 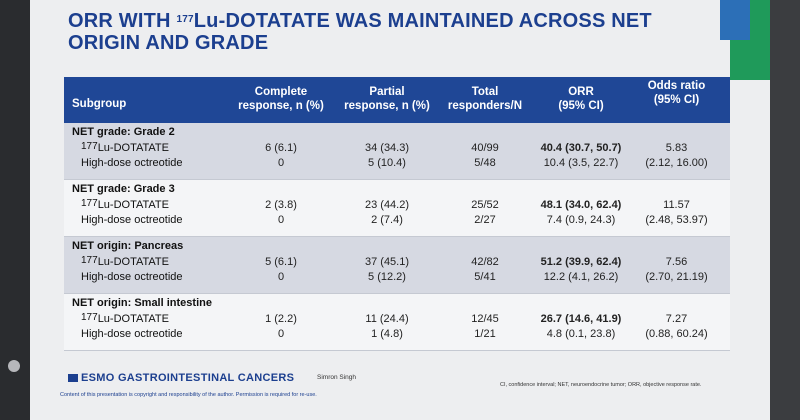 What do you see at coordinates (676, 148) in the screenshot?
I see `cell-odds: 5.83` at bounding box center [676, 148].